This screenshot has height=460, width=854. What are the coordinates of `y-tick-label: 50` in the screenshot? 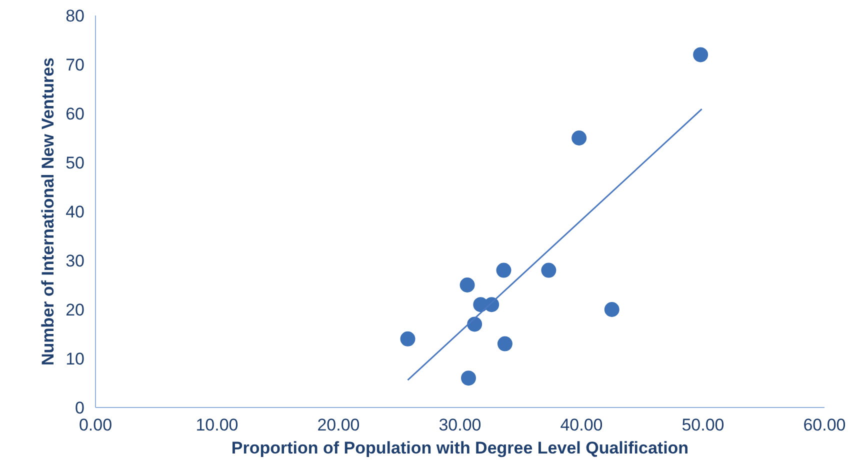 It's located at (75, 163).